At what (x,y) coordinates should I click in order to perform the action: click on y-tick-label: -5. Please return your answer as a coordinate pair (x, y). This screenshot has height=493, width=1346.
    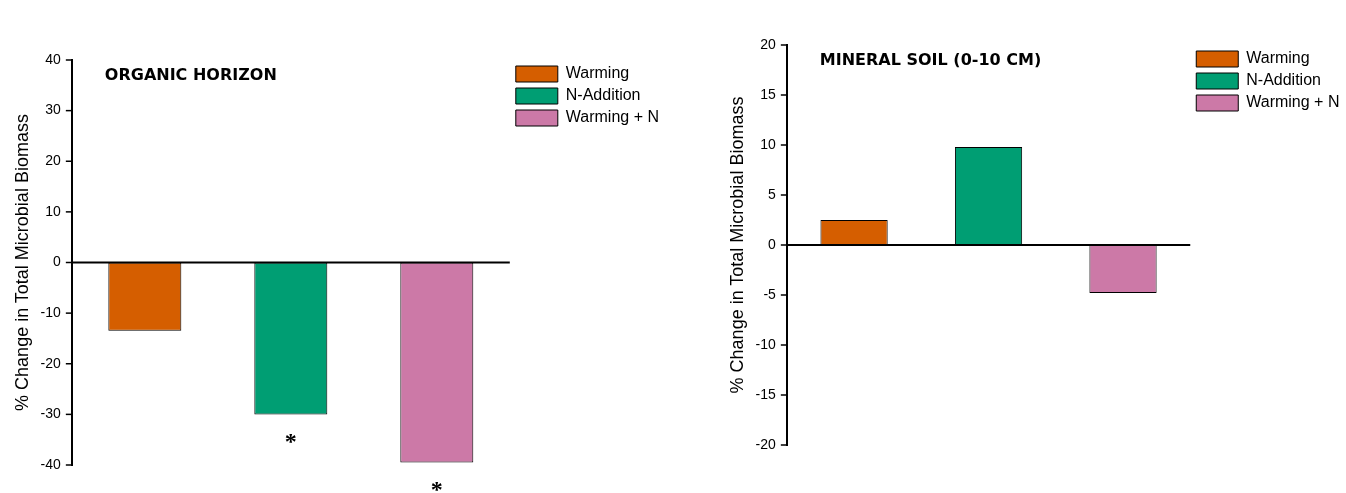
    Looking at the image, I should click on (770, 293).